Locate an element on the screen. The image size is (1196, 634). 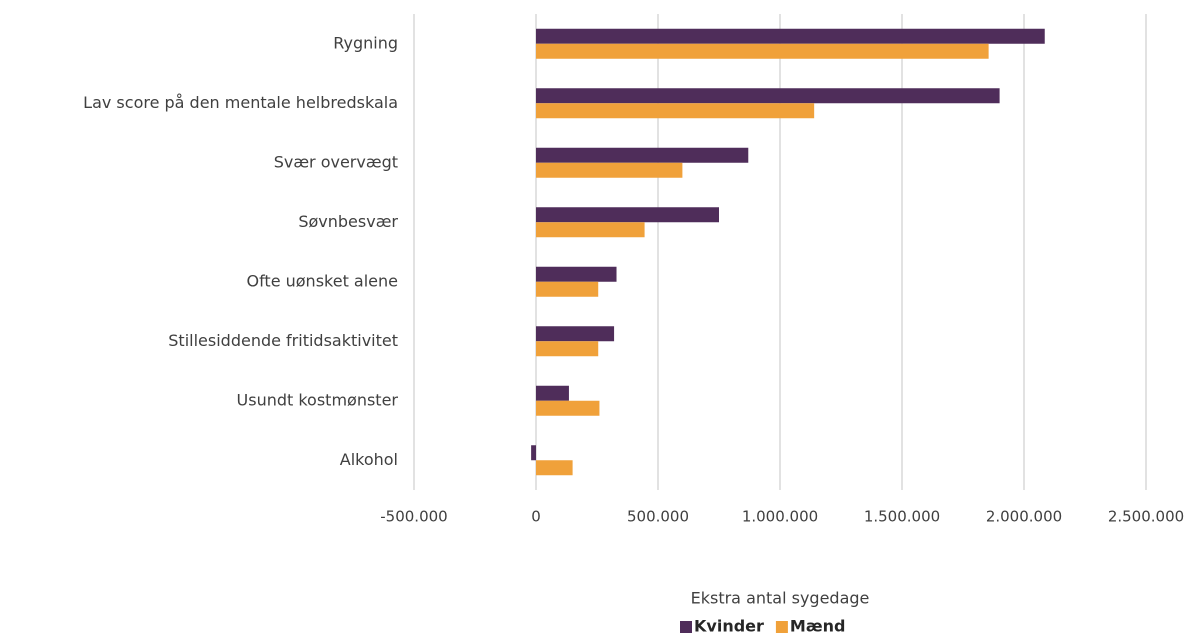
x-tick-label: 1.000.000 is located at coordinates (780, 517).